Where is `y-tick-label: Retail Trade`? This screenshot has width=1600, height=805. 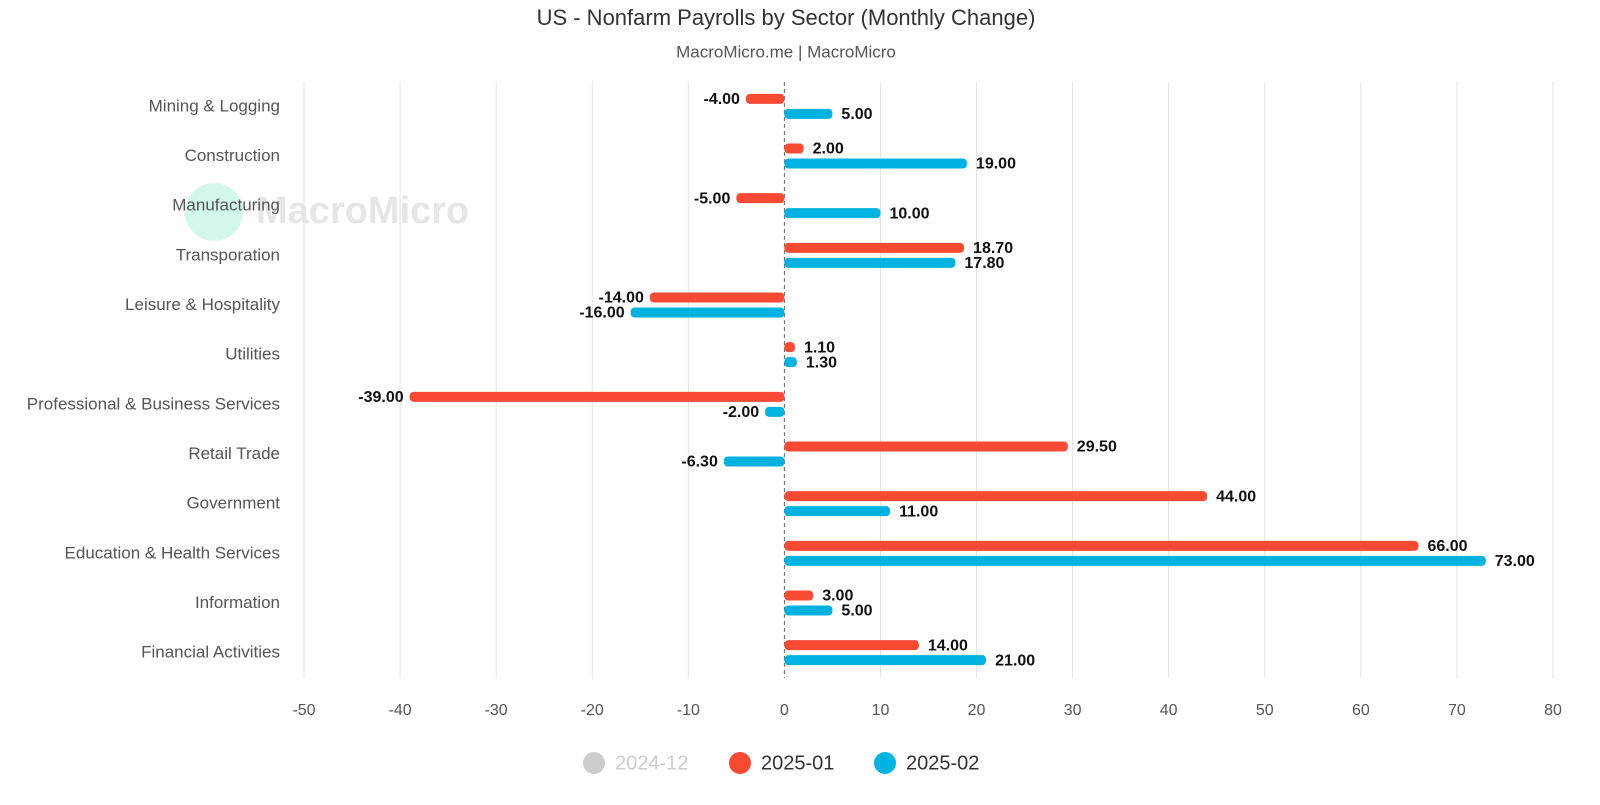
y-tick-label: Retail Trade is located at coordinates (234, 453).